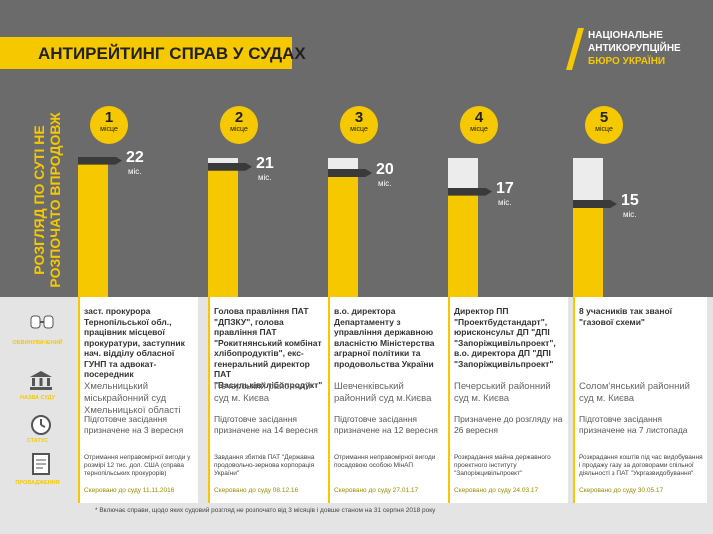 The image size is (713, 534). Describe the element at coordinates (41, 464) in the screenshot. I see `icon-case` at that location.